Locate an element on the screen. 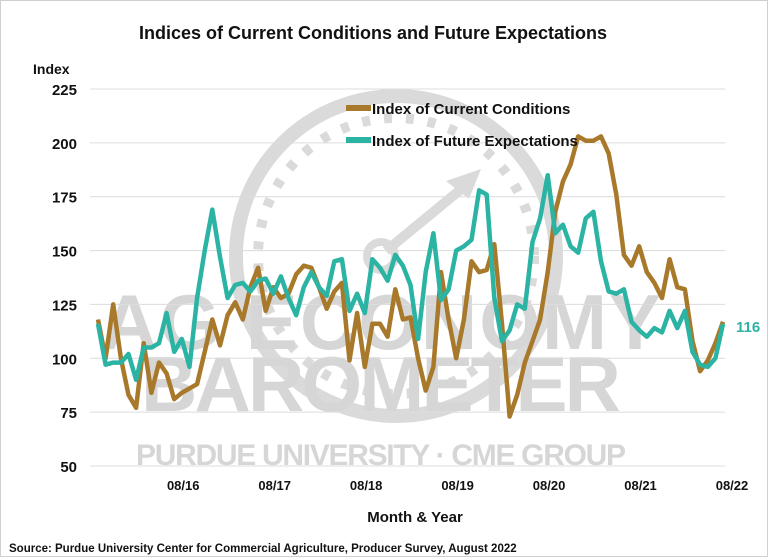 This screenshot has width=768, height=557. x-tick-label: 08/16 is located at coordinates (183, 485).